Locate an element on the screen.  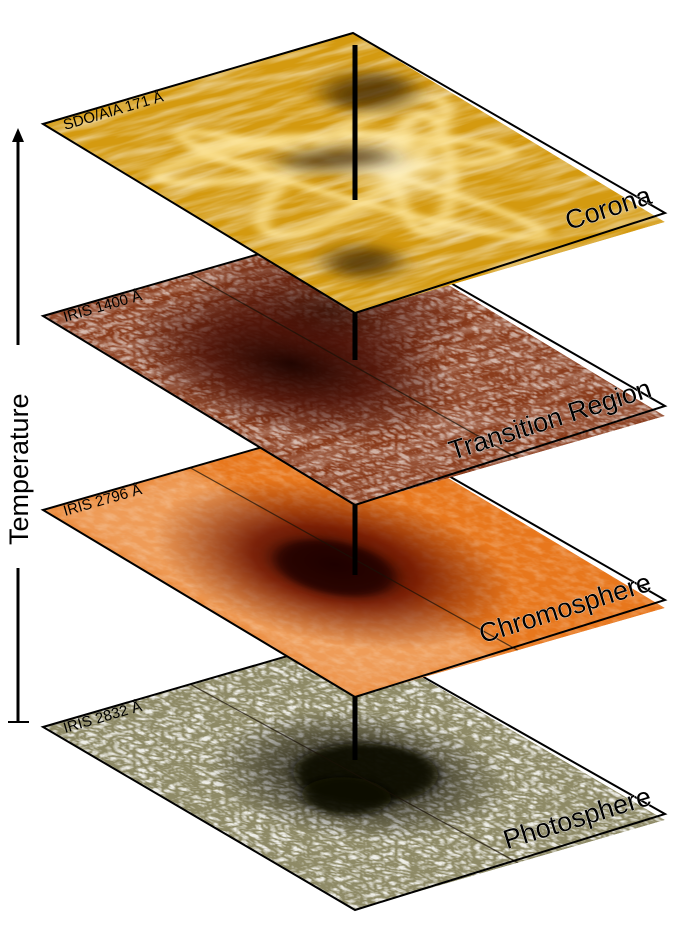
temperature-axis: Temperature is located at coordinates (19, 425).